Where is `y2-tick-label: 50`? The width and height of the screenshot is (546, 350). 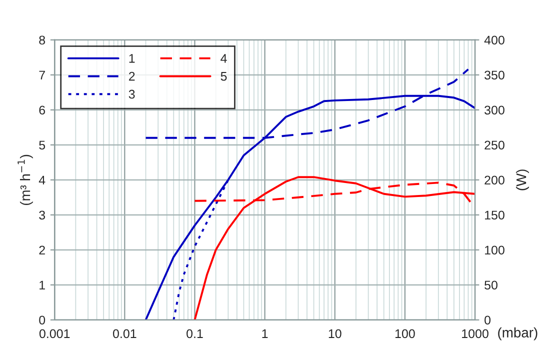
y2-tick-label: 50 is located at coordinates (491, 285).